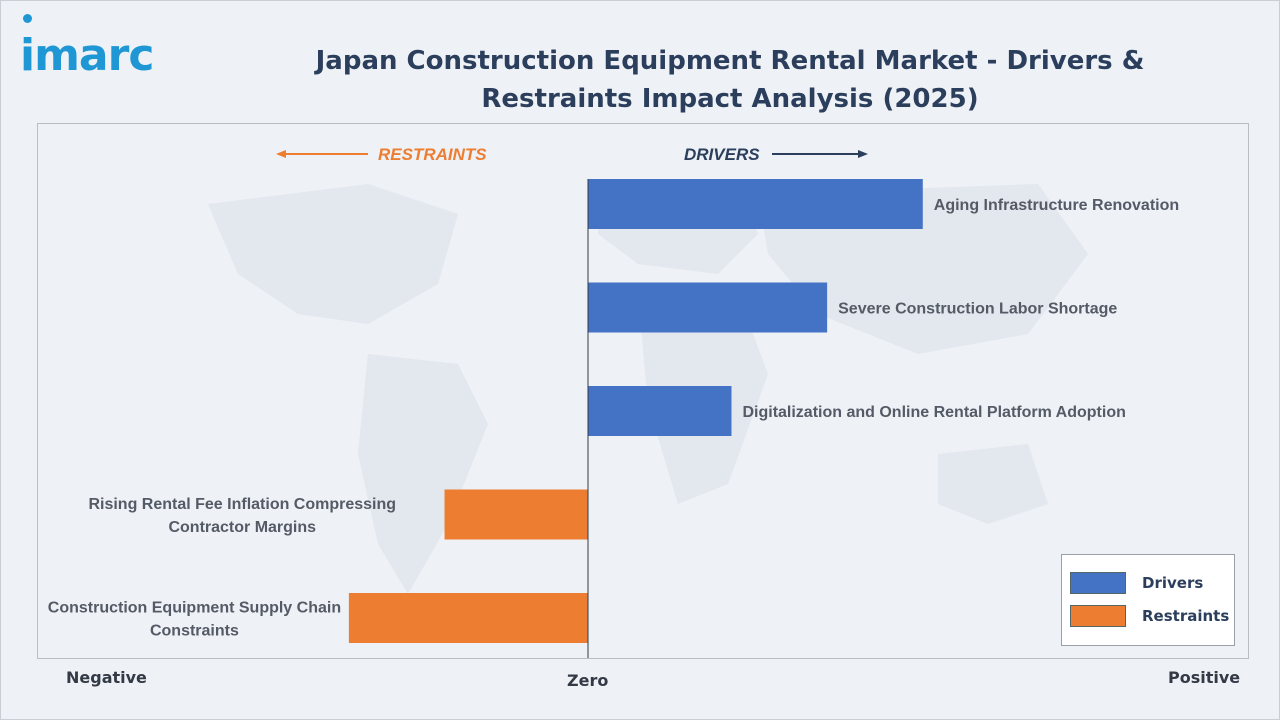  I want to click on axis-positive-label: Positive, so click(1204, 677).